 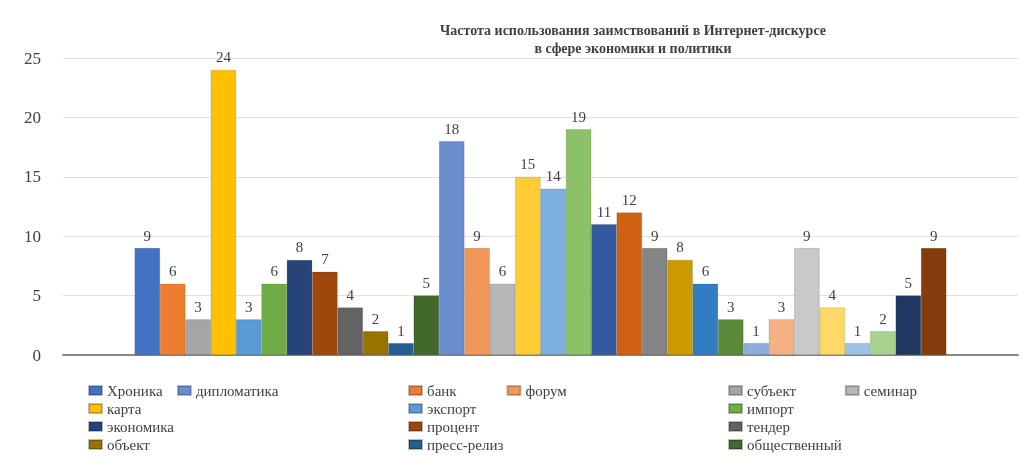 I want to click on legend-label: экспорт, so click(x=452, y=408).